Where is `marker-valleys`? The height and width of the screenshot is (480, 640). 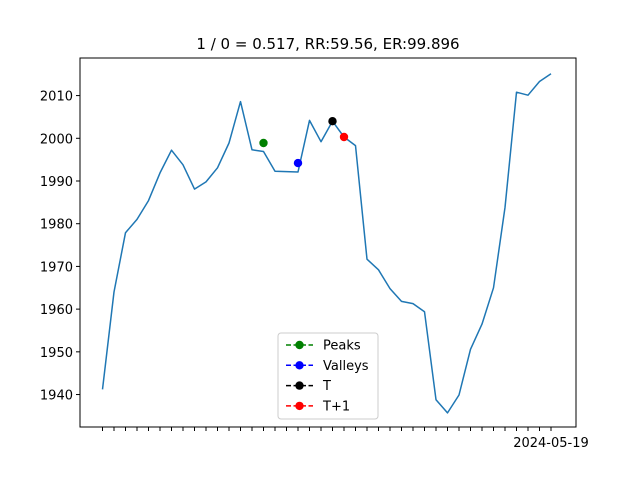
marker-valleys is located at coordinates (298, 163).